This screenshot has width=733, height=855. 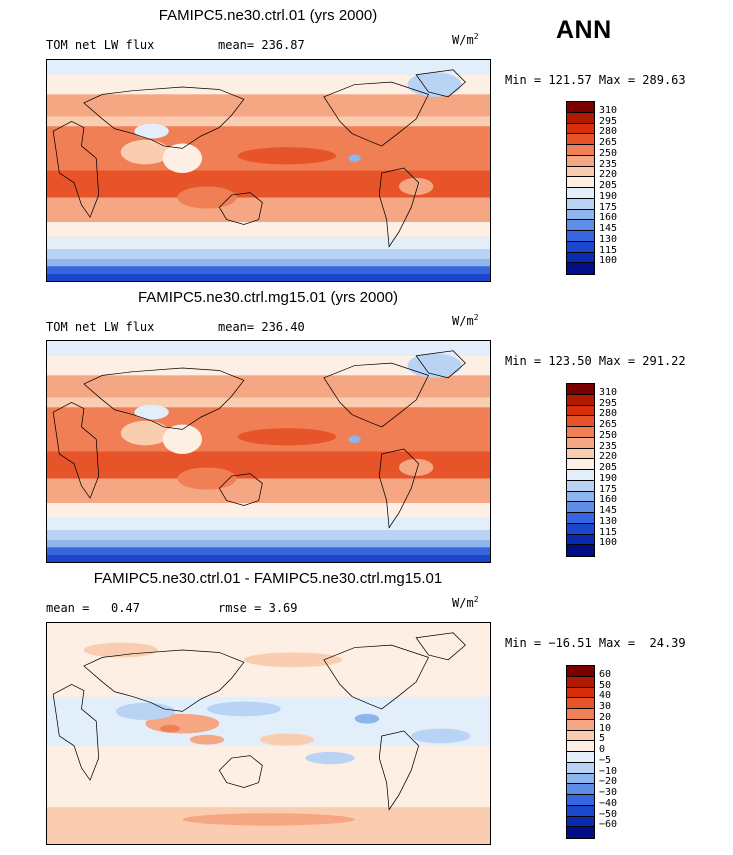 I want to click on panel-1-colorbar, so click(x=580, y=188).